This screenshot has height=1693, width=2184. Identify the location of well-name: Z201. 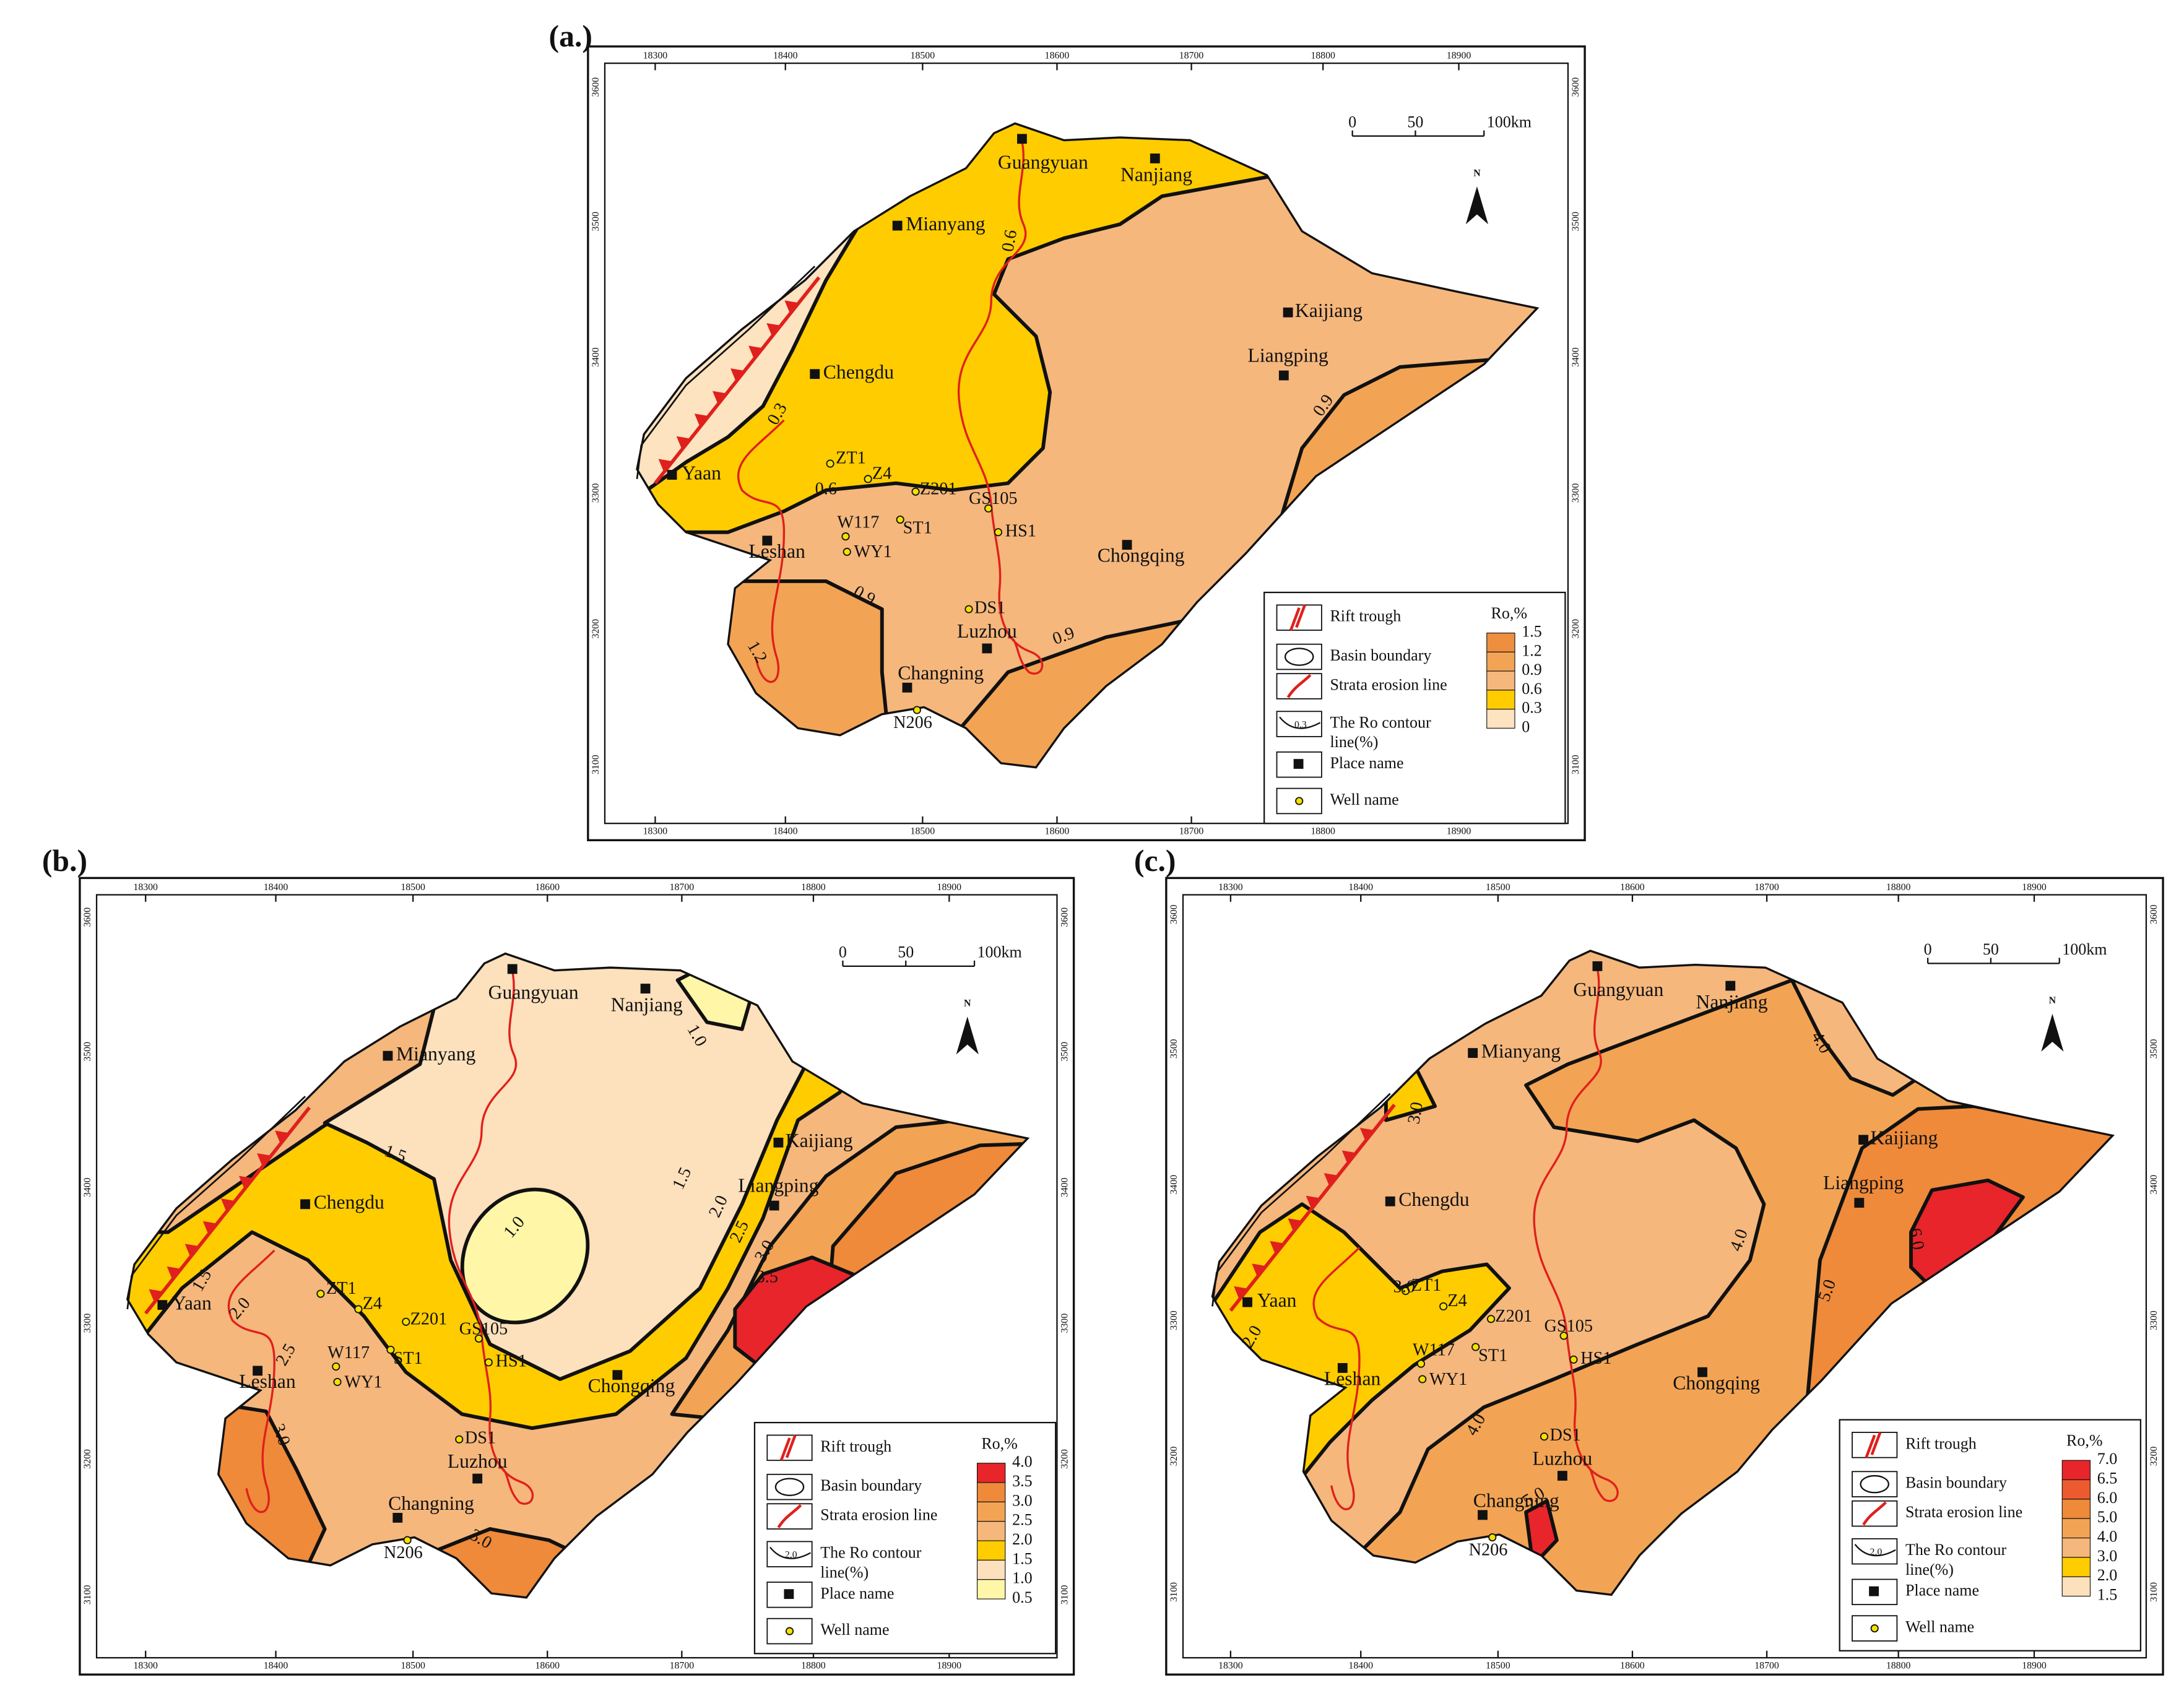
(429, 1320).